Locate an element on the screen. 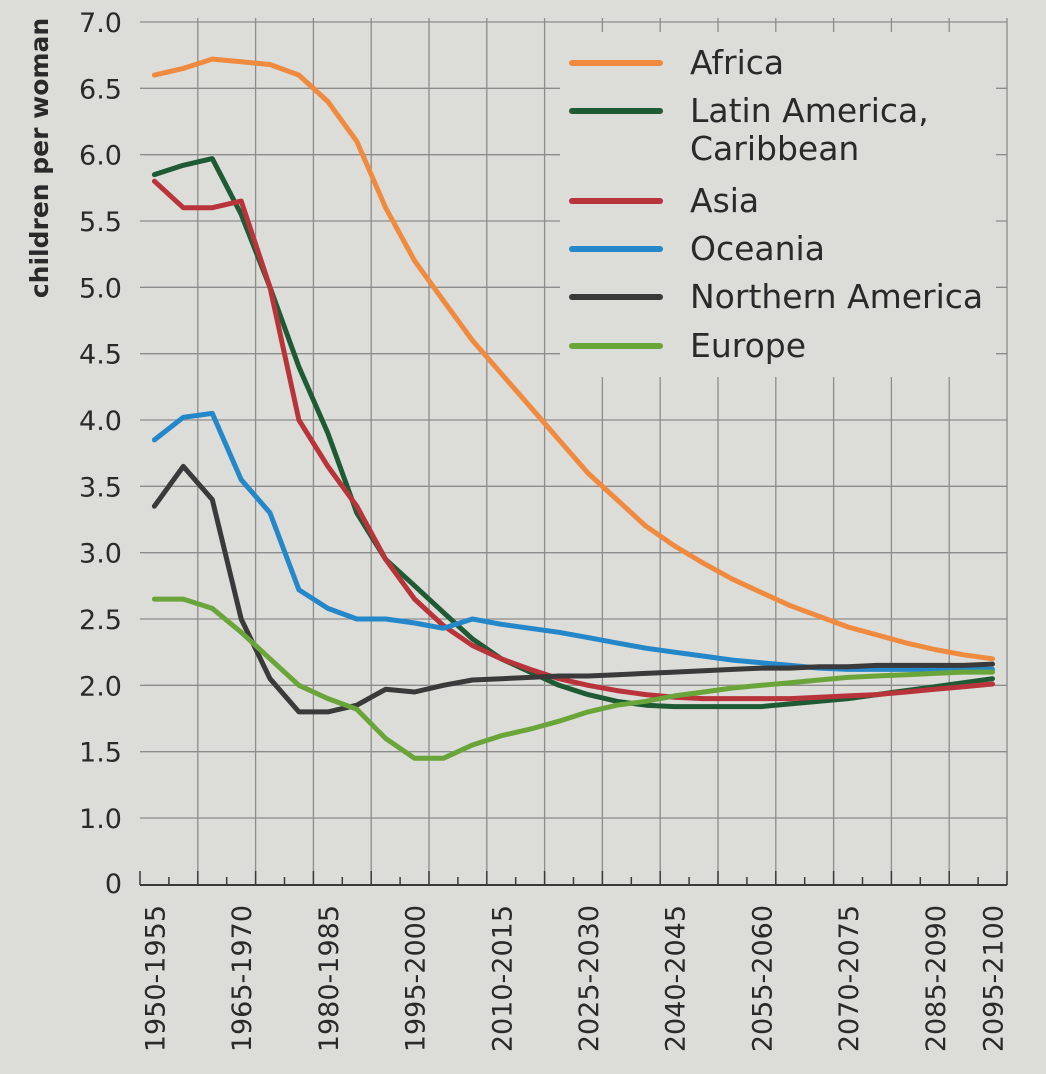 This screenshot has width=1046, height=1074. legend-label: Europe is located at coordinates (748, 345).